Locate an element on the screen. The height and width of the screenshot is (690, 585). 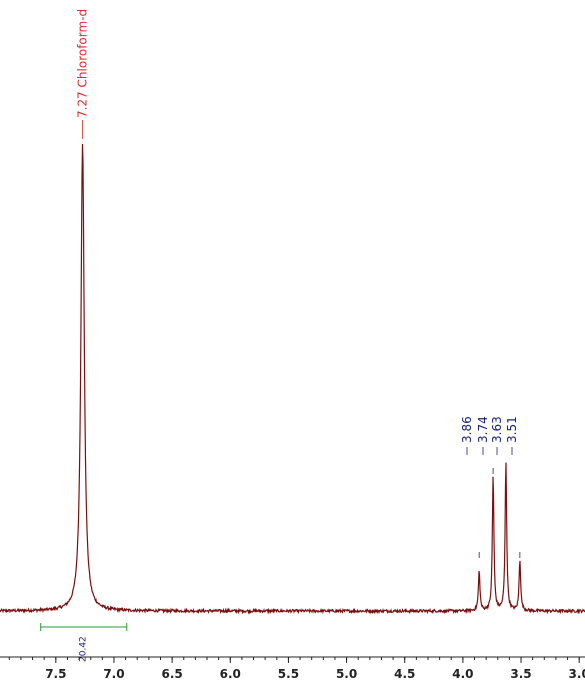
x-tick-label: 6.5 is located at coordinates (171, 674).